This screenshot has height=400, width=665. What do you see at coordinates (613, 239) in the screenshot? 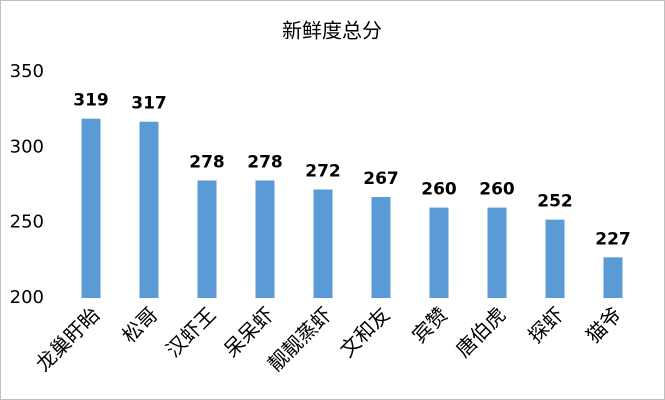
I see `value-label: 227` at bounding box center [613, 239].